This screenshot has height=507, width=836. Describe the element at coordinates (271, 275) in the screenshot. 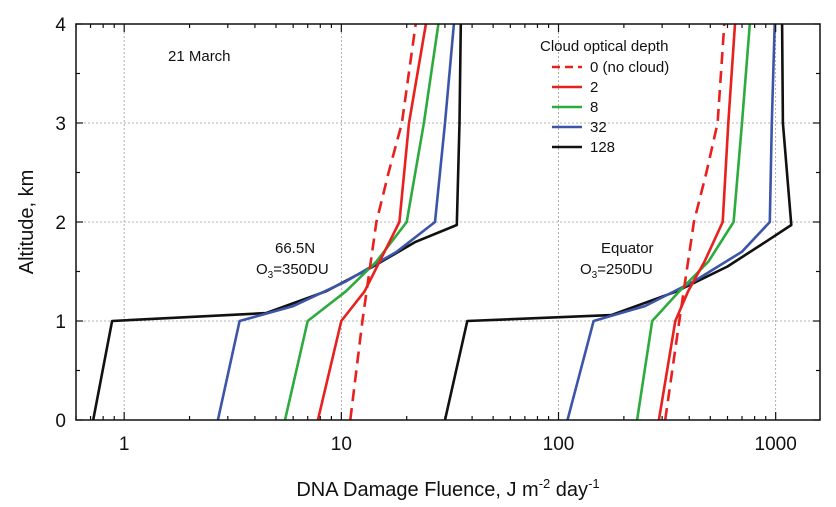

I see `left-ozone-sub: 3` at that location.